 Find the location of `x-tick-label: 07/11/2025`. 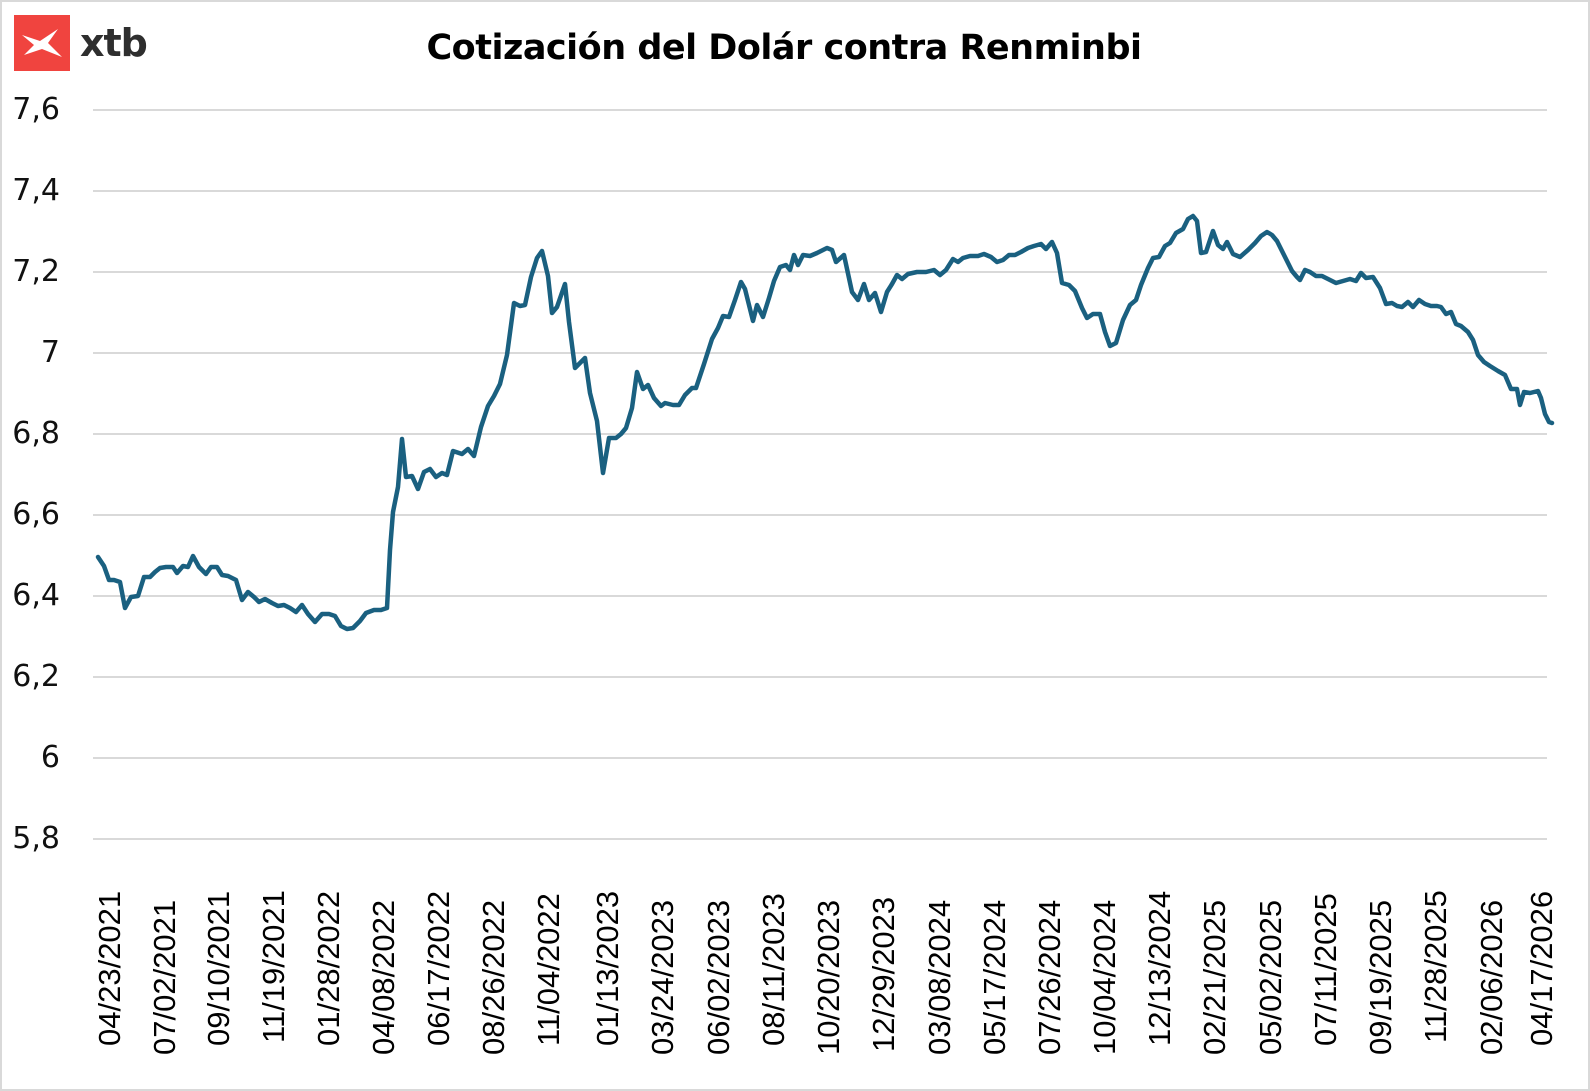

x-tick-label: 07/11/2025 is located at coordinates (1325, 969).